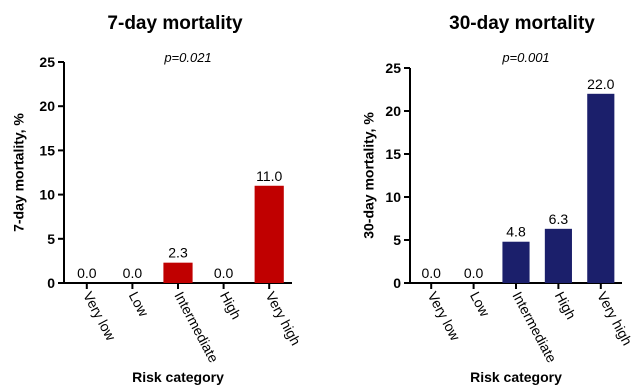 The height and width of the screenshot is (385, 634). I want to click on subtitle: p=0.001, so click(525, 57).